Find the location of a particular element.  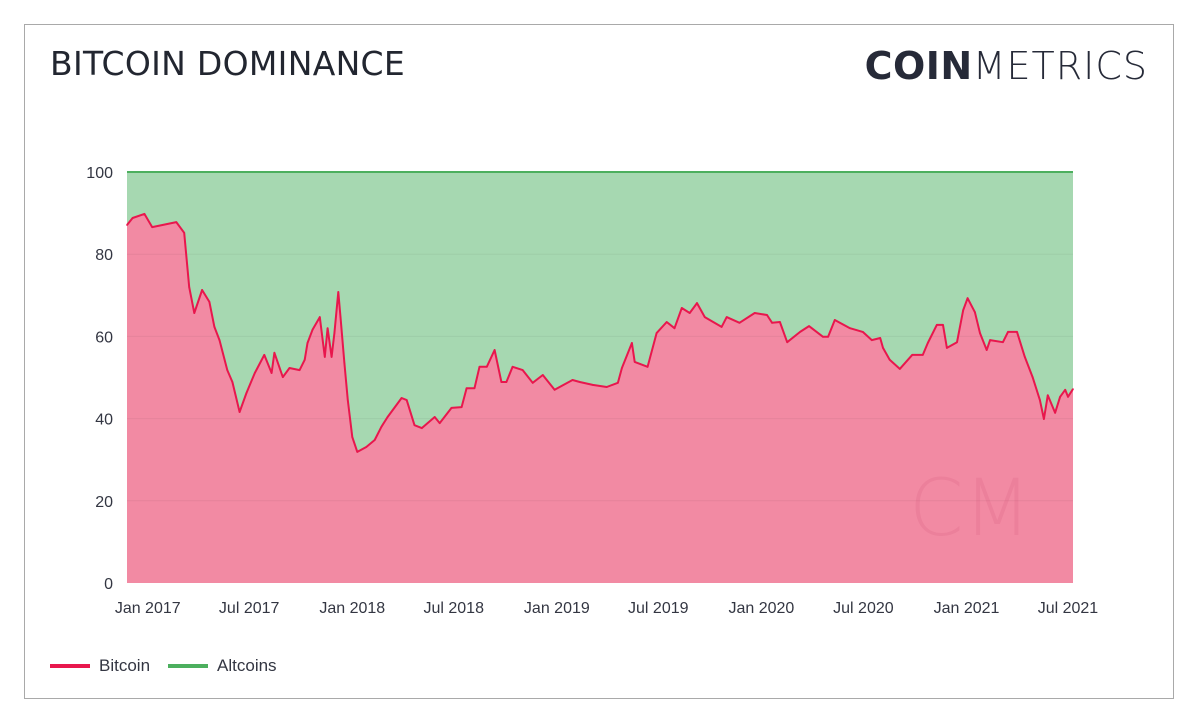

legend-item-altcoins: Altcoins is located at coordinates (222, 666).